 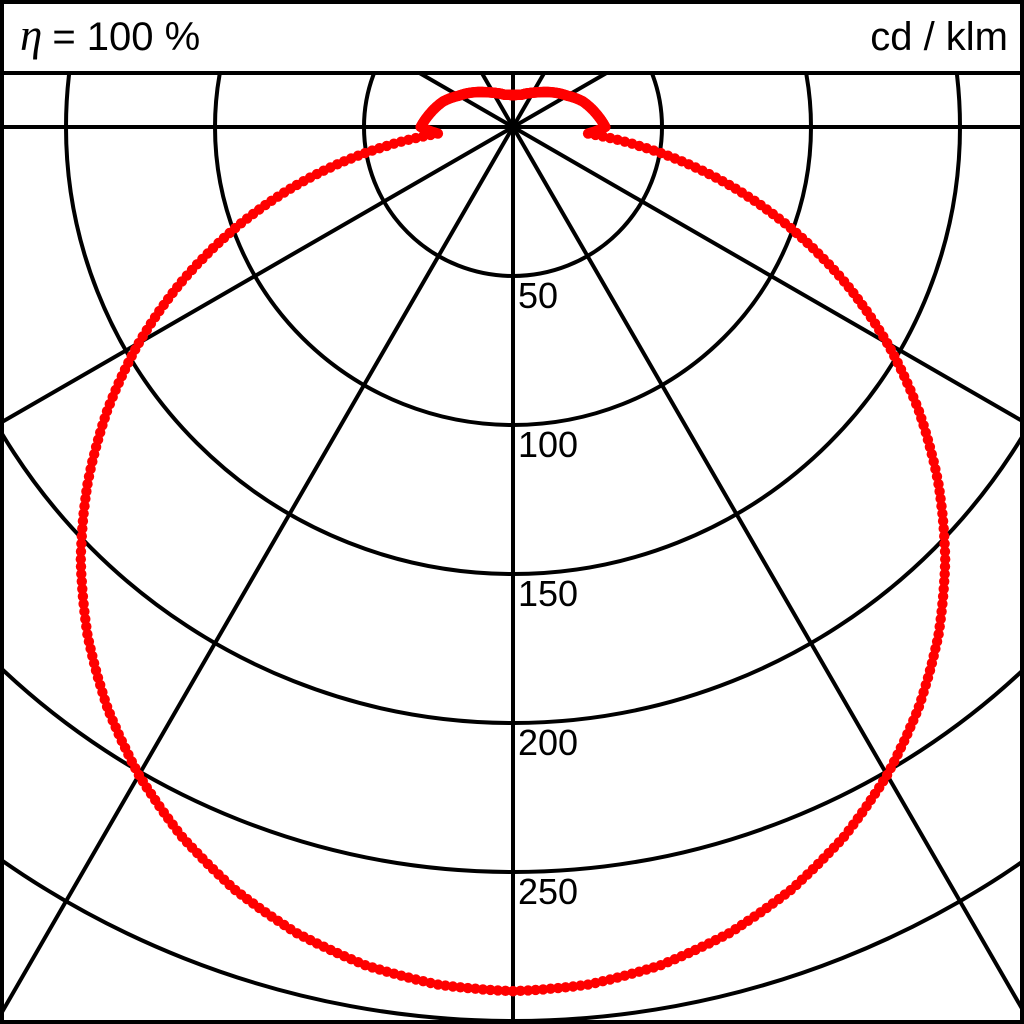 What do you see at coordinates (548, 742) in the screenshot?
I see `radial-tick-label: 200` at bounding box center [548, 742].